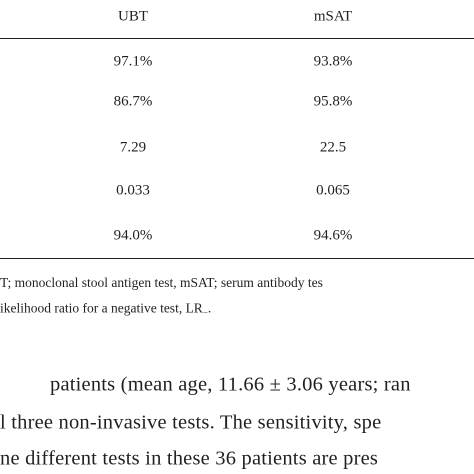 The image size is (474, 474). Describe the element at coordinates (133, 235) in the screenshot. I see `table-cell: 94.0%` at that location.